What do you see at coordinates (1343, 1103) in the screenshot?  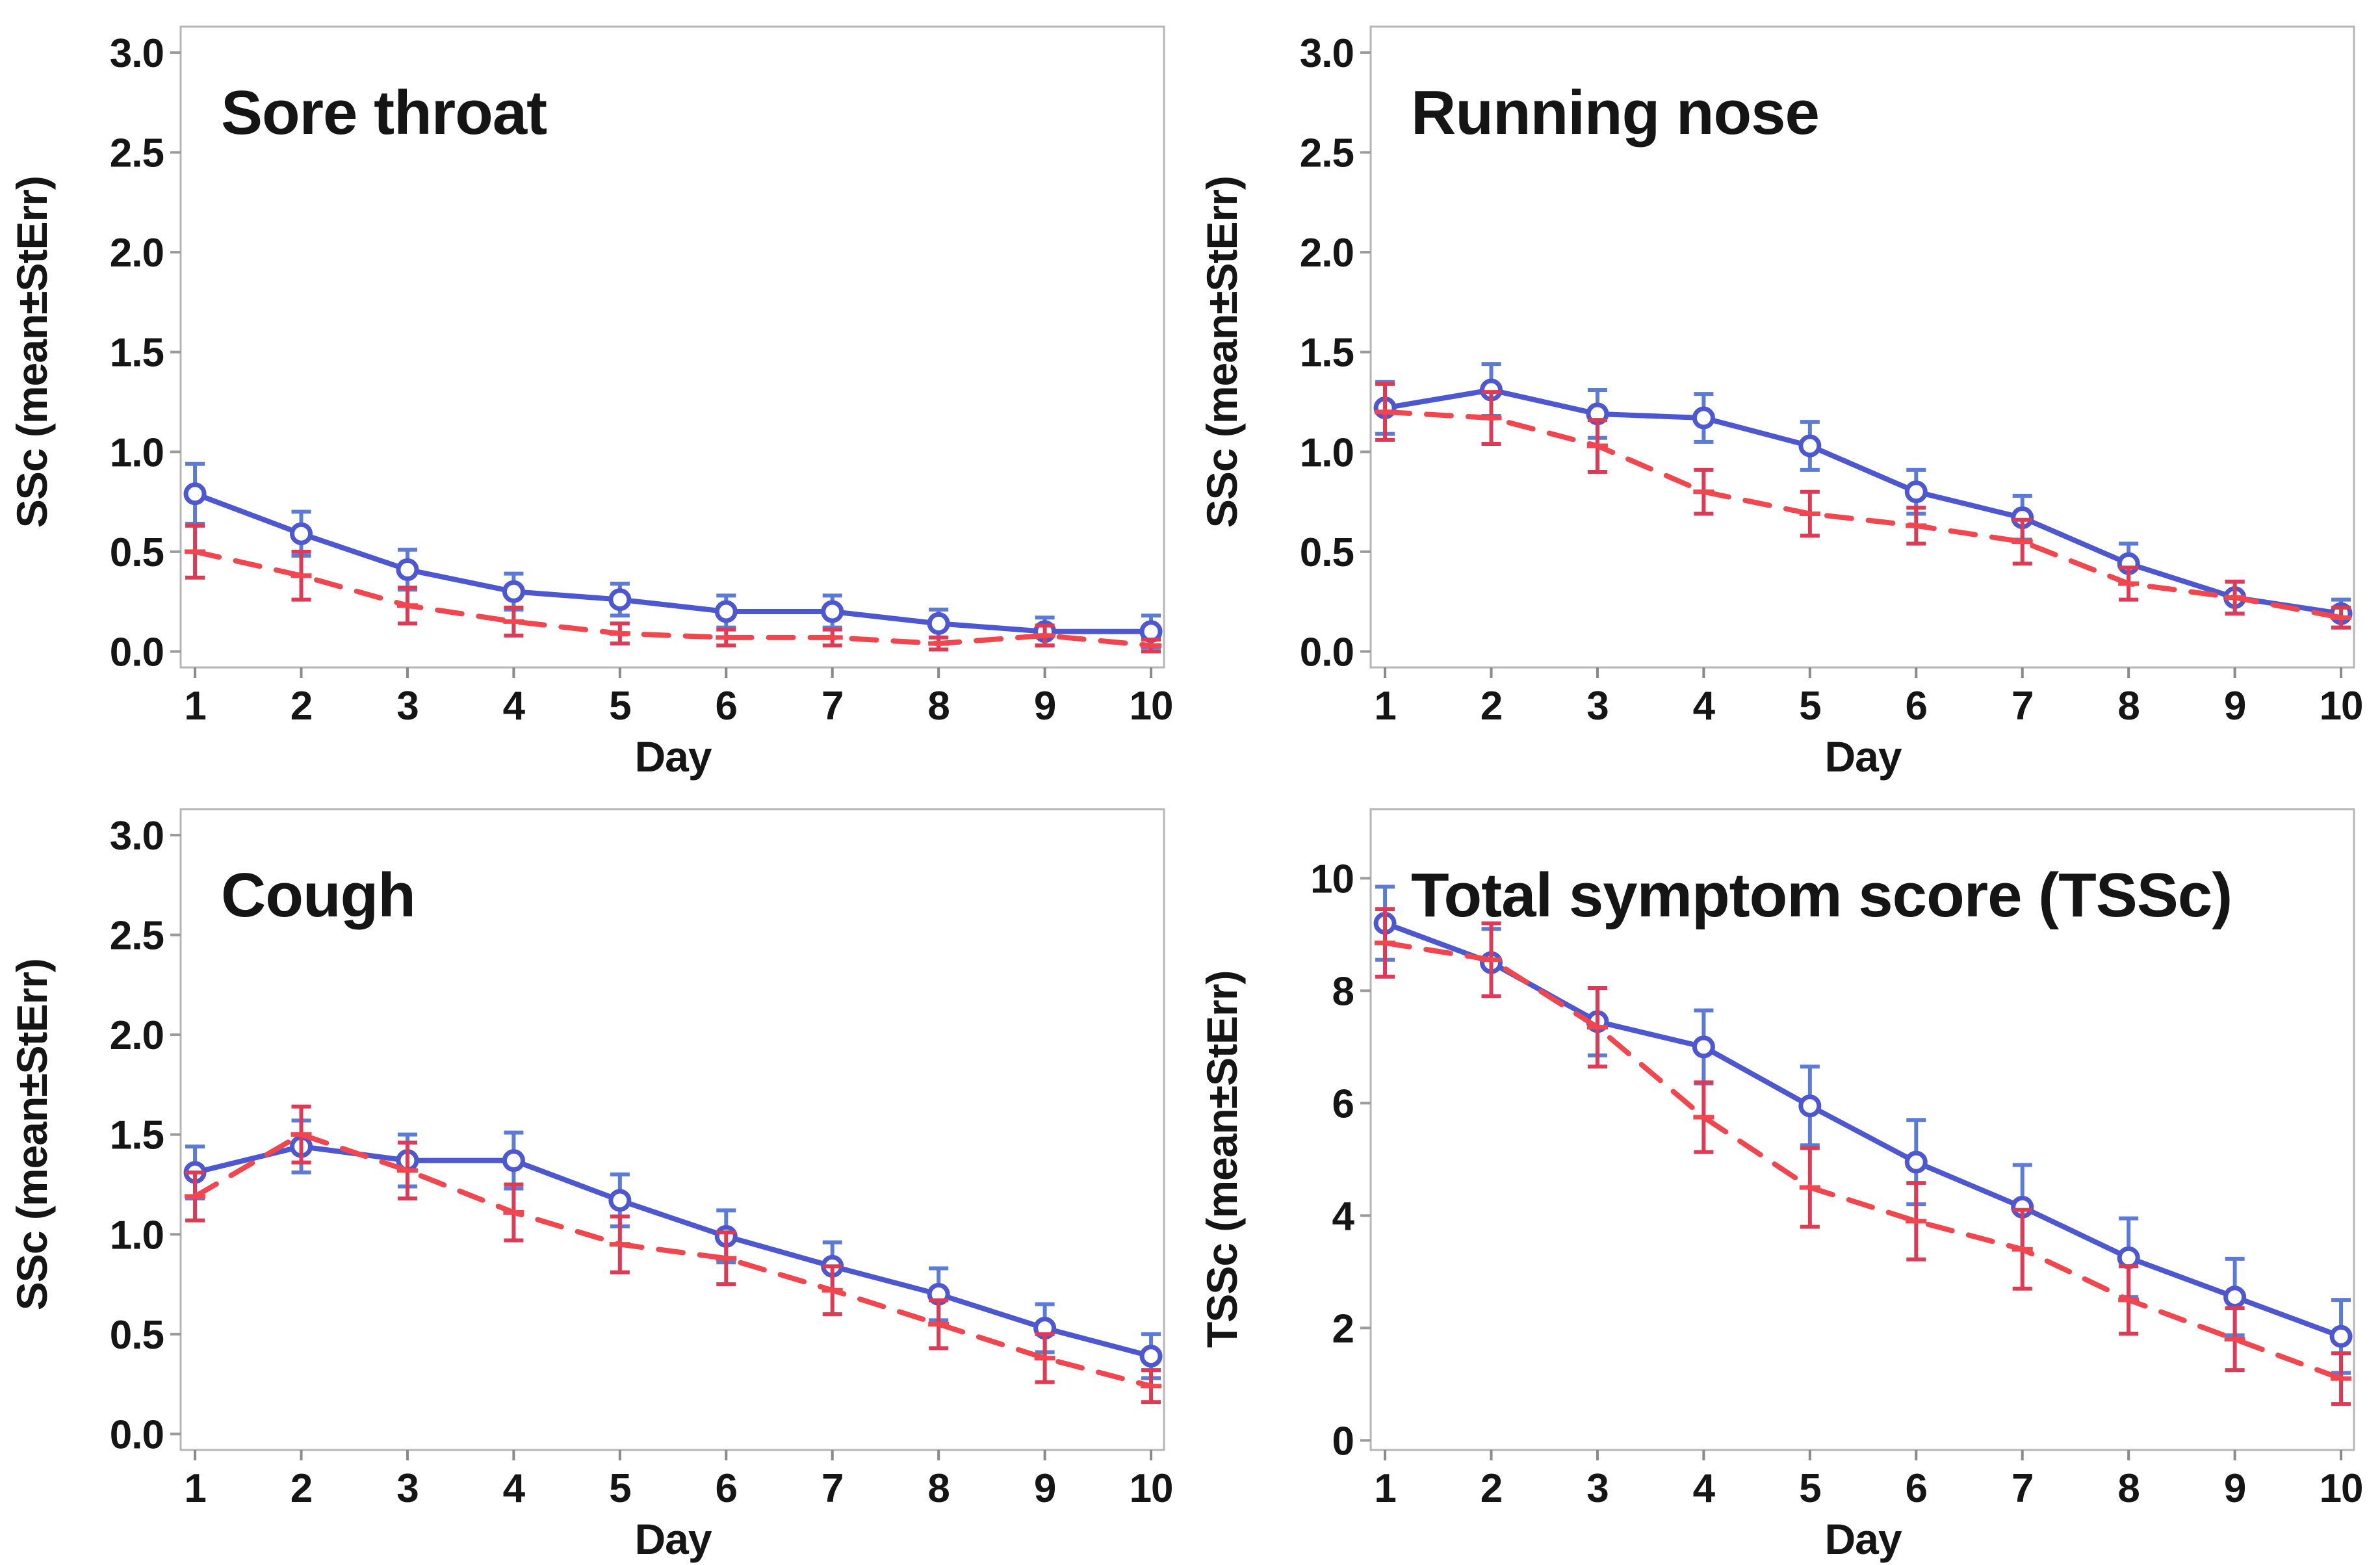 I see `y-tick-label: 6` at bounding box center [1343, 1103].